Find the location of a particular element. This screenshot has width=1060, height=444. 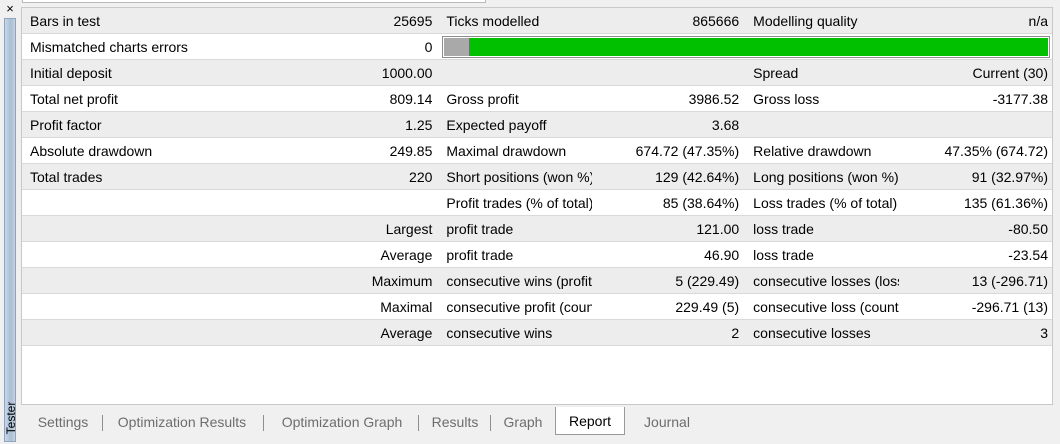

value-3: -23.54 is located at coordinates (975, 254).